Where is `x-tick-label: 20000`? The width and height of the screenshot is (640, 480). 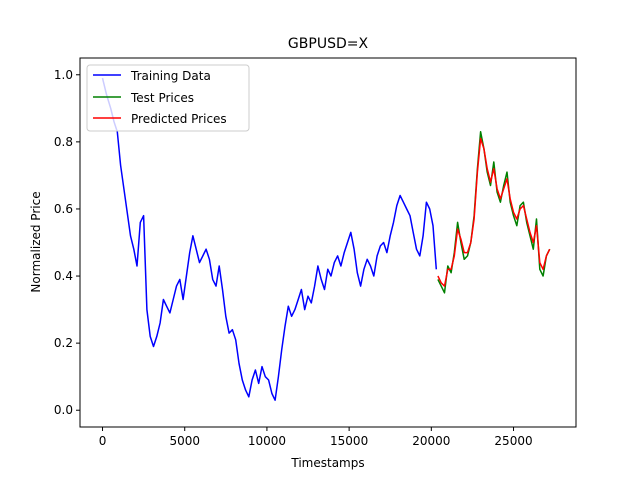 x-tick-label: 20000 is located at coordinates (431, 441).